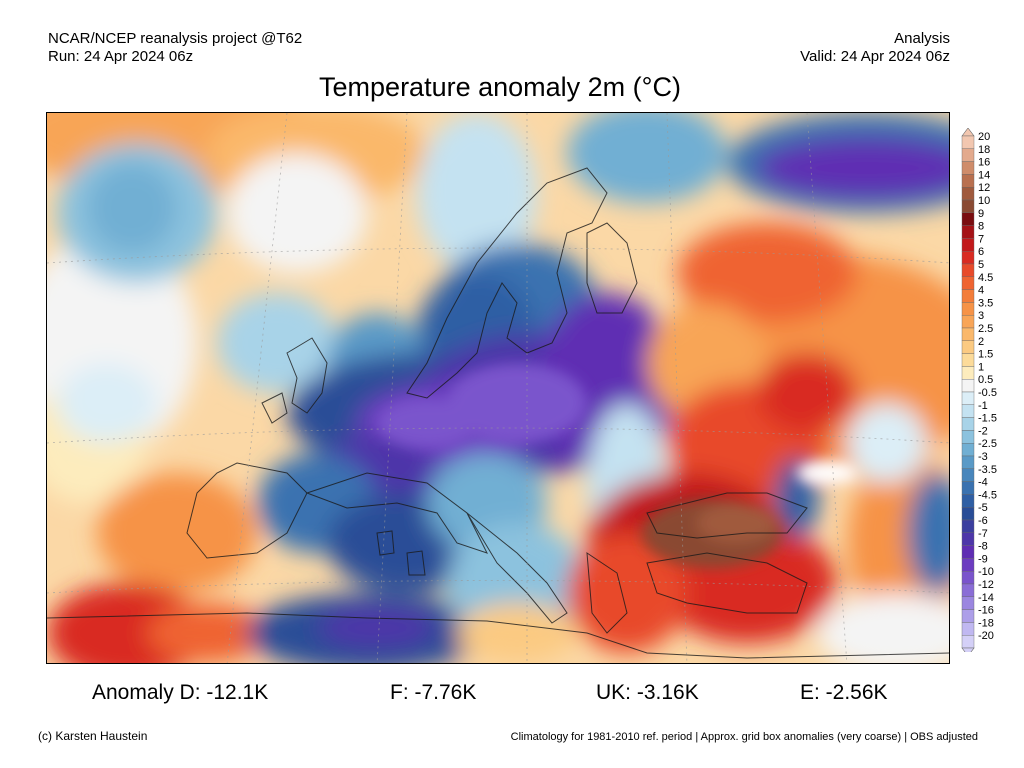  Describe the element at coordinates (986, 598) in the screenshot. I see `legend-tick-label: -14` at that location.